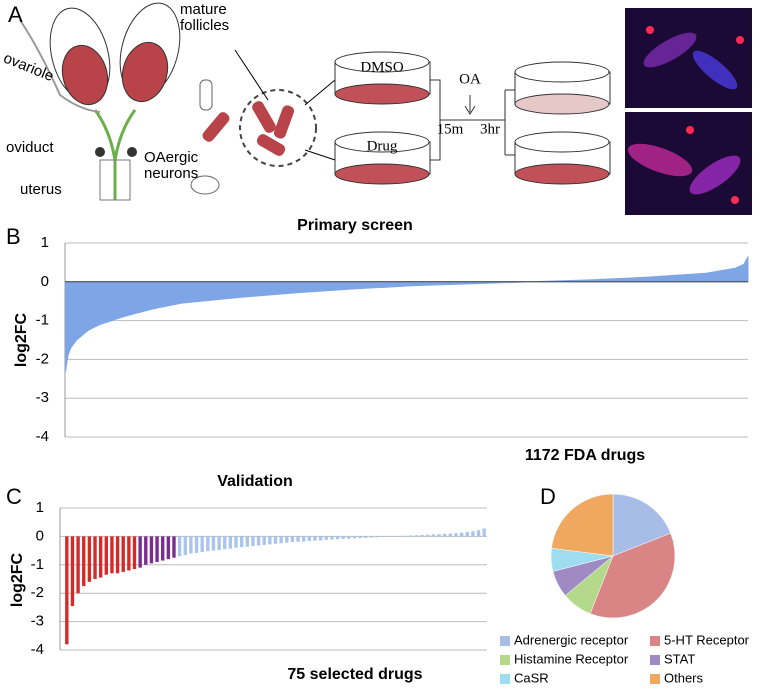 Image resolution: width=762 pixels, height=688 pixels. Describe the element at coordinates (472, 118) in the screenshot. I see `dishes` at that location.